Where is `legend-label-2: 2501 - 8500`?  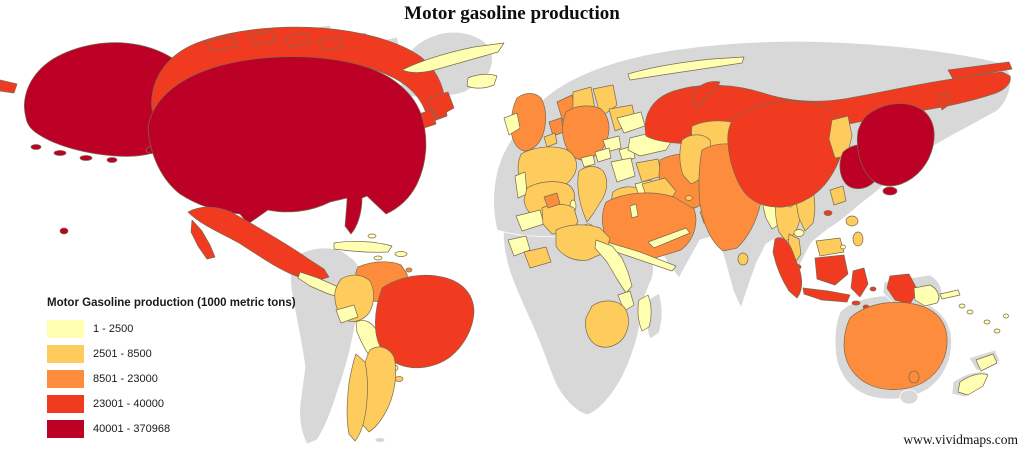 legend-label-2: 2501 - 8500 is located at coordinates (122, 354).